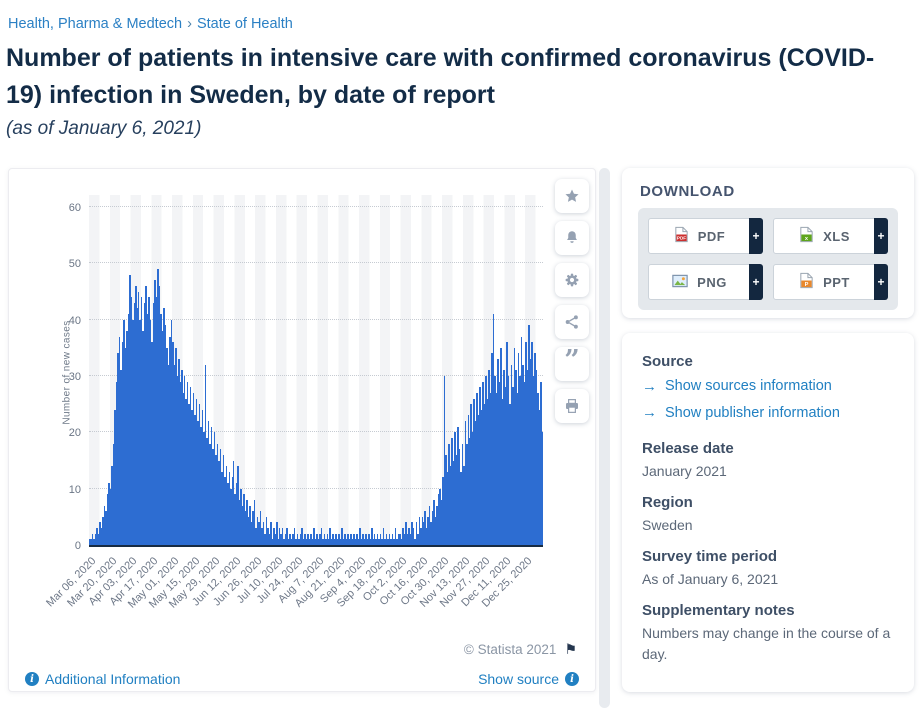  I want to click on info-section-heading: Region, so click(667, 502).